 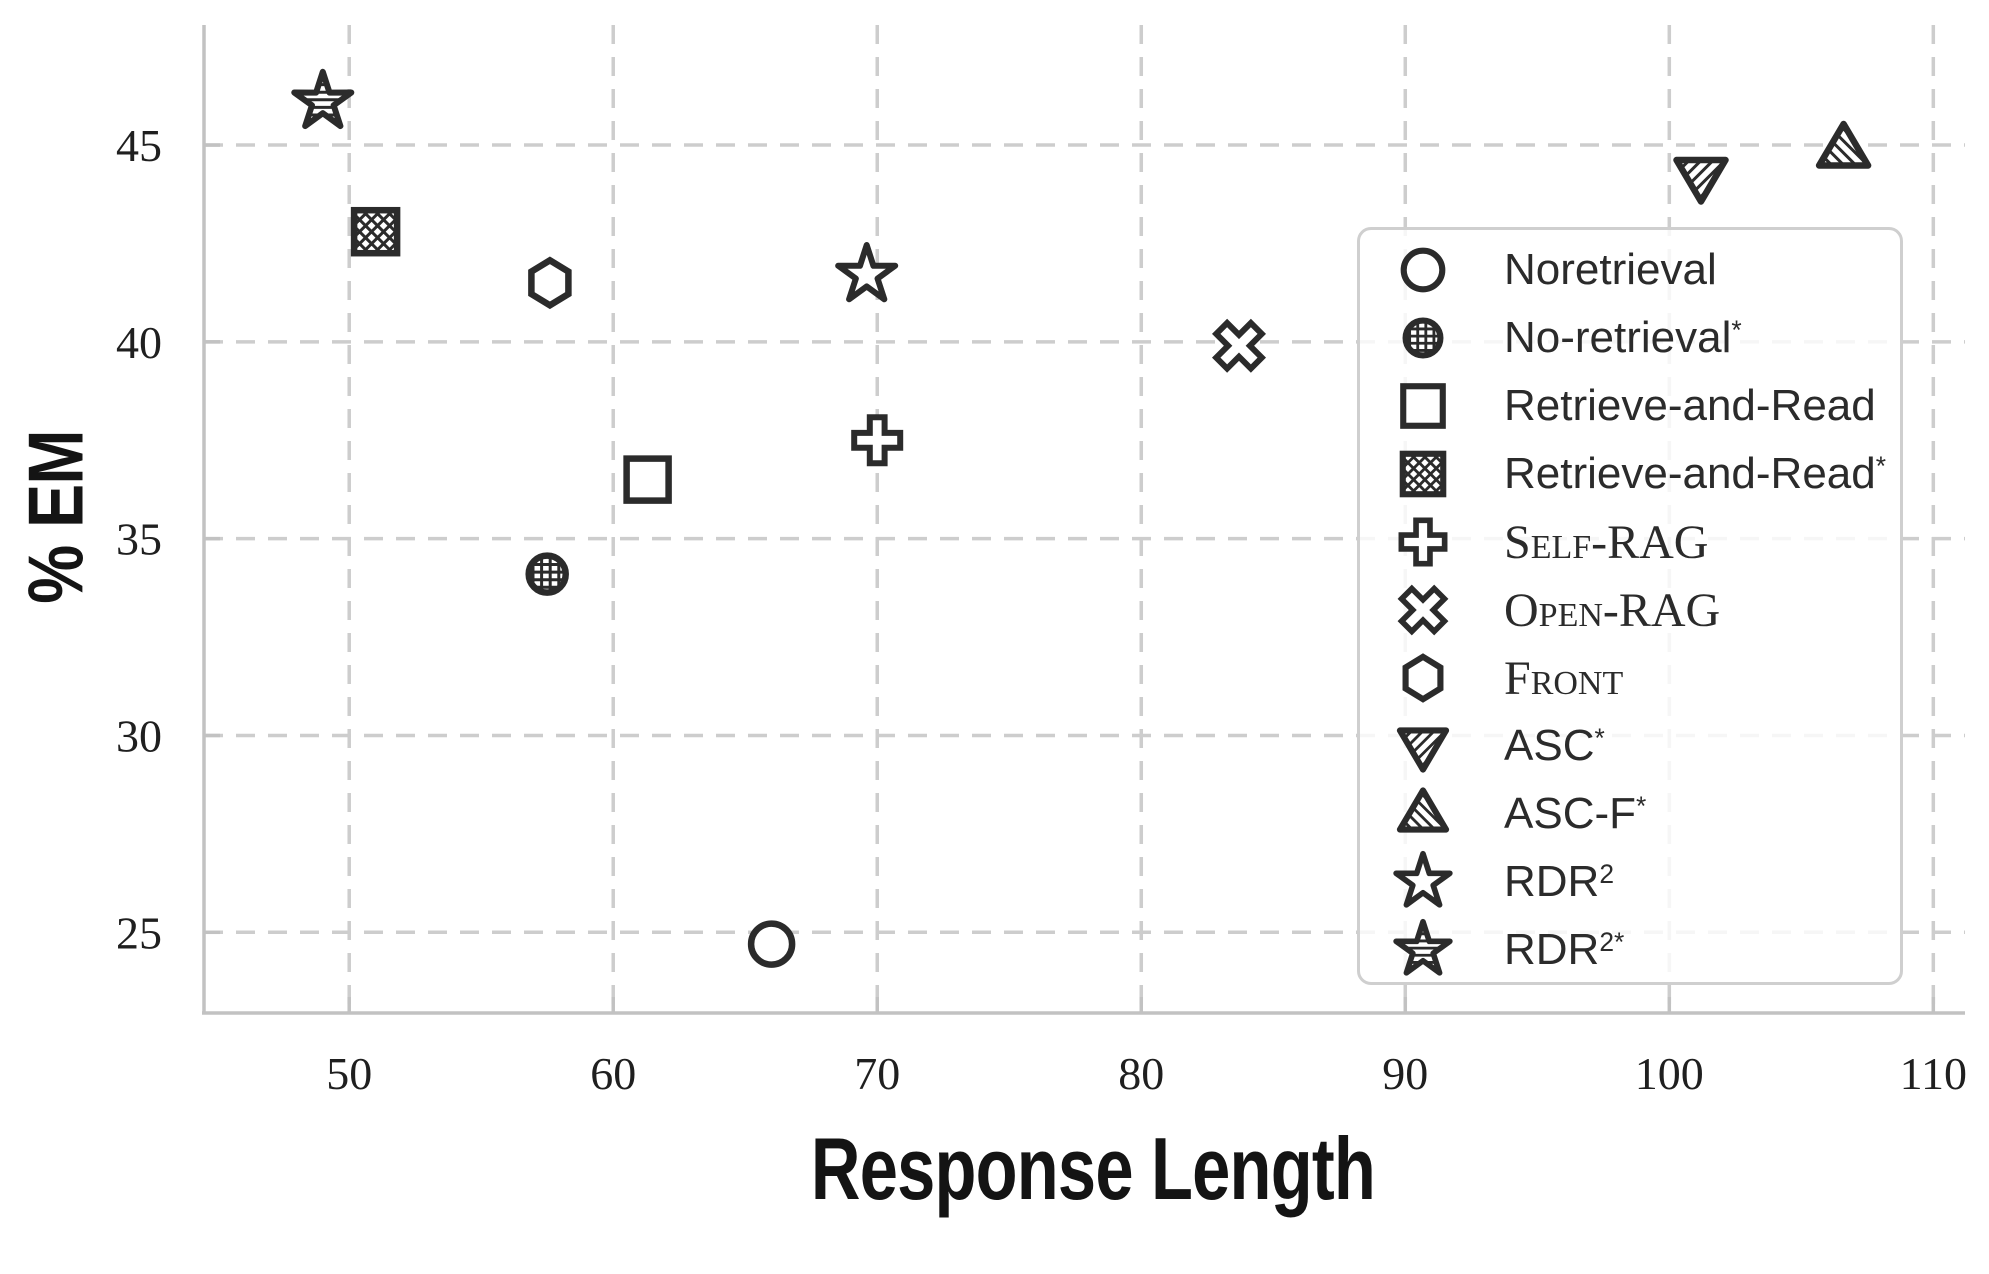 What do you see at coordinates (1843, 144) in the screenshot?
I see `marker-asc-f-sup` at bounding box center [1843, 144].